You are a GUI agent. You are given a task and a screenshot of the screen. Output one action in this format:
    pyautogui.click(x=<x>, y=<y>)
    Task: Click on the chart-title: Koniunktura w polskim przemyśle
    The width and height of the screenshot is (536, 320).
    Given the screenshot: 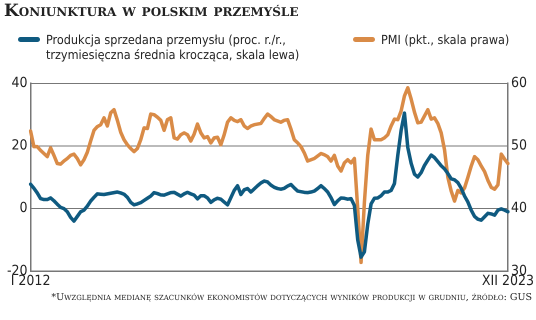 What is the action you would take?
    pyautogui.click(x=151, y=11)
    